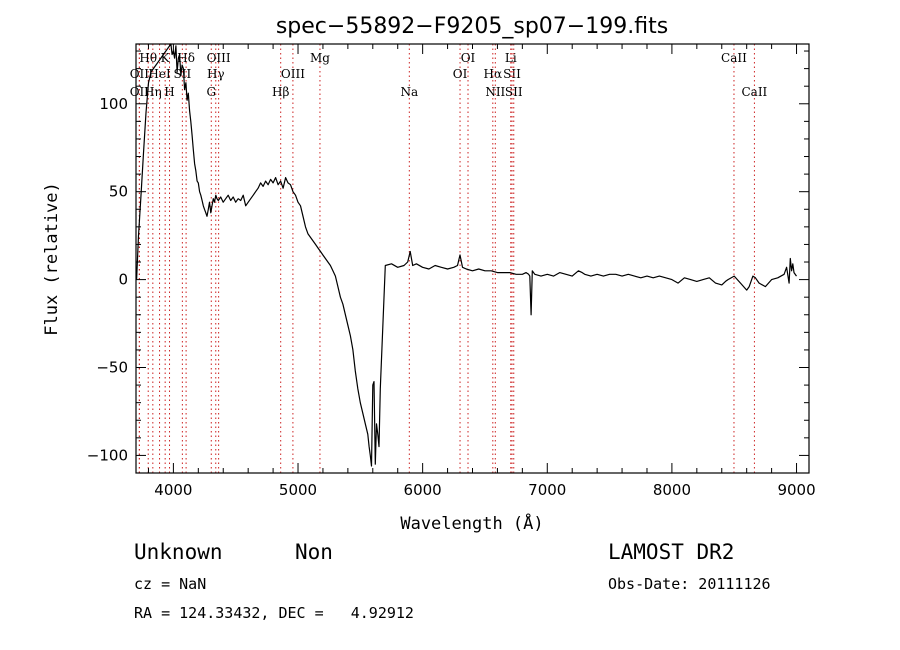  I want to click on spectral-line-label-4: HeI, so click(159, 74).